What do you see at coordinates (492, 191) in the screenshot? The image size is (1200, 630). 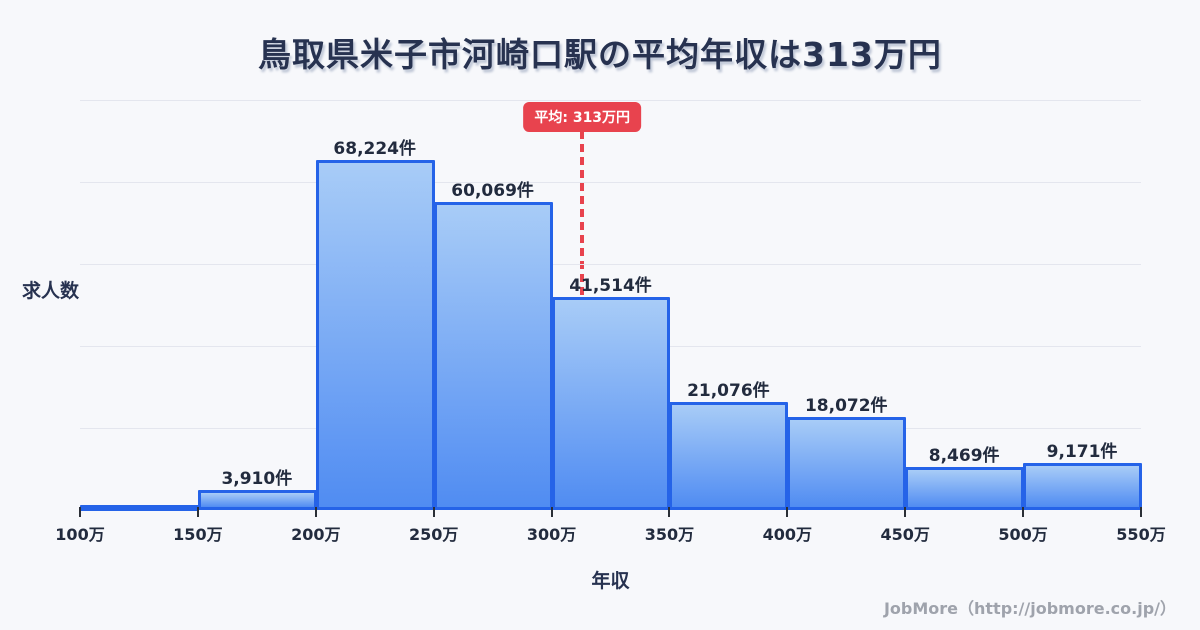 I see `bar-value-label: 60,069件` at bounding box center [492, 191].